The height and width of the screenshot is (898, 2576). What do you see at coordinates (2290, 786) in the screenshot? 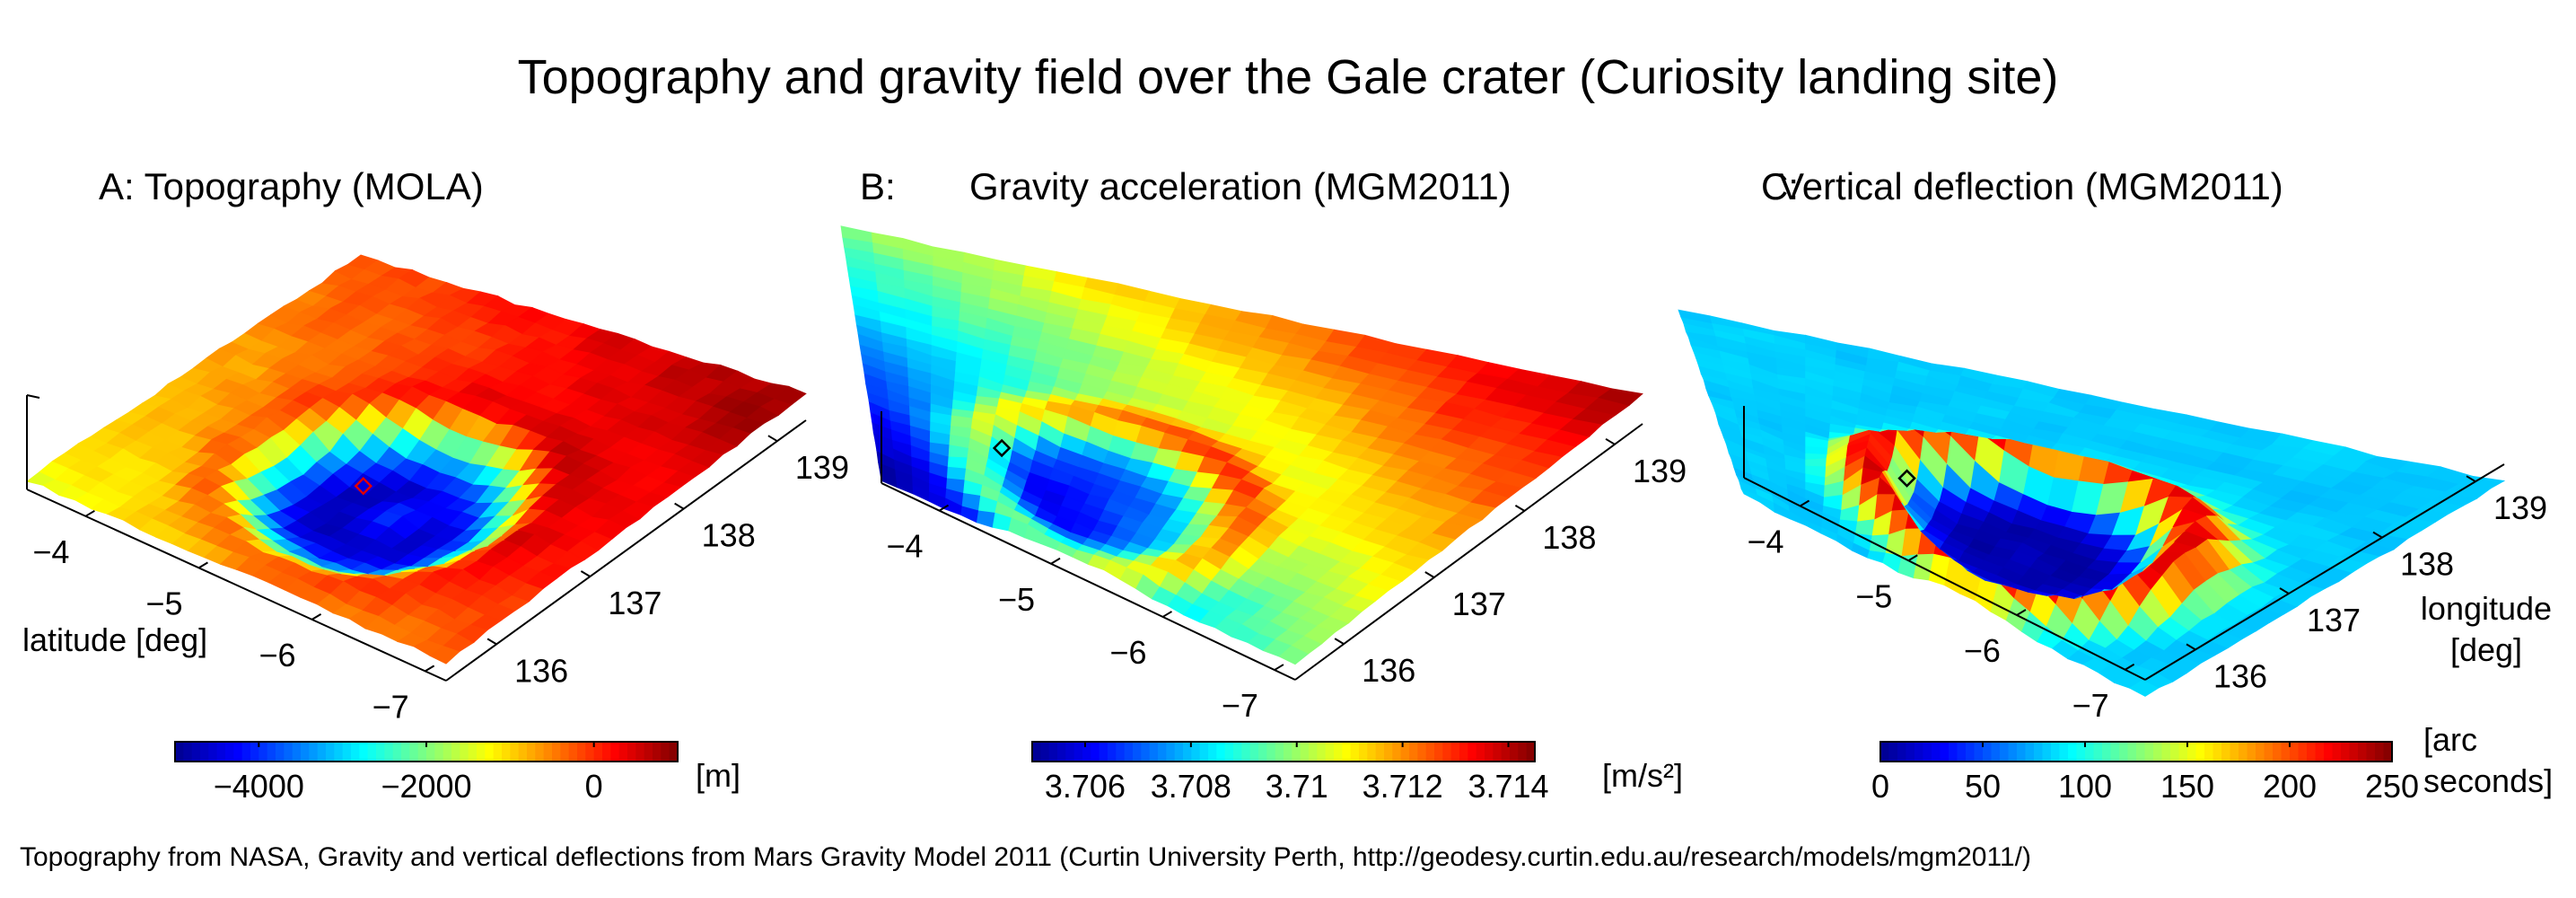
I see `colorbar-tick-label: 200` at bounding box center [2290, 786].